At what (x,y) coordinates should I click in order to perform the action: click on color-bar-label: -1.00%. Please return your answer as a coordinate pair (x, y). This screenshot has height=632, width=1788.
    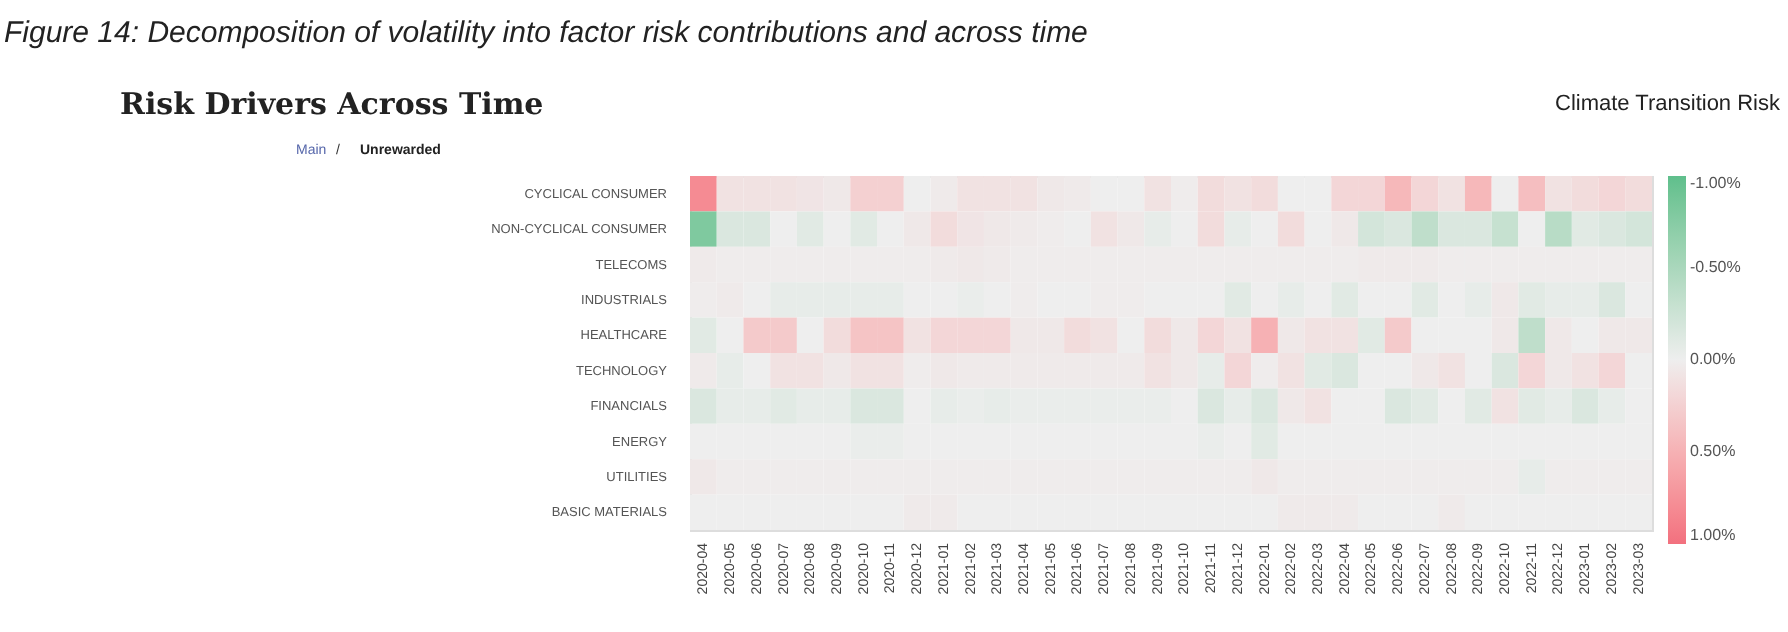
    Looking at the image, I should click on (1715, 183).